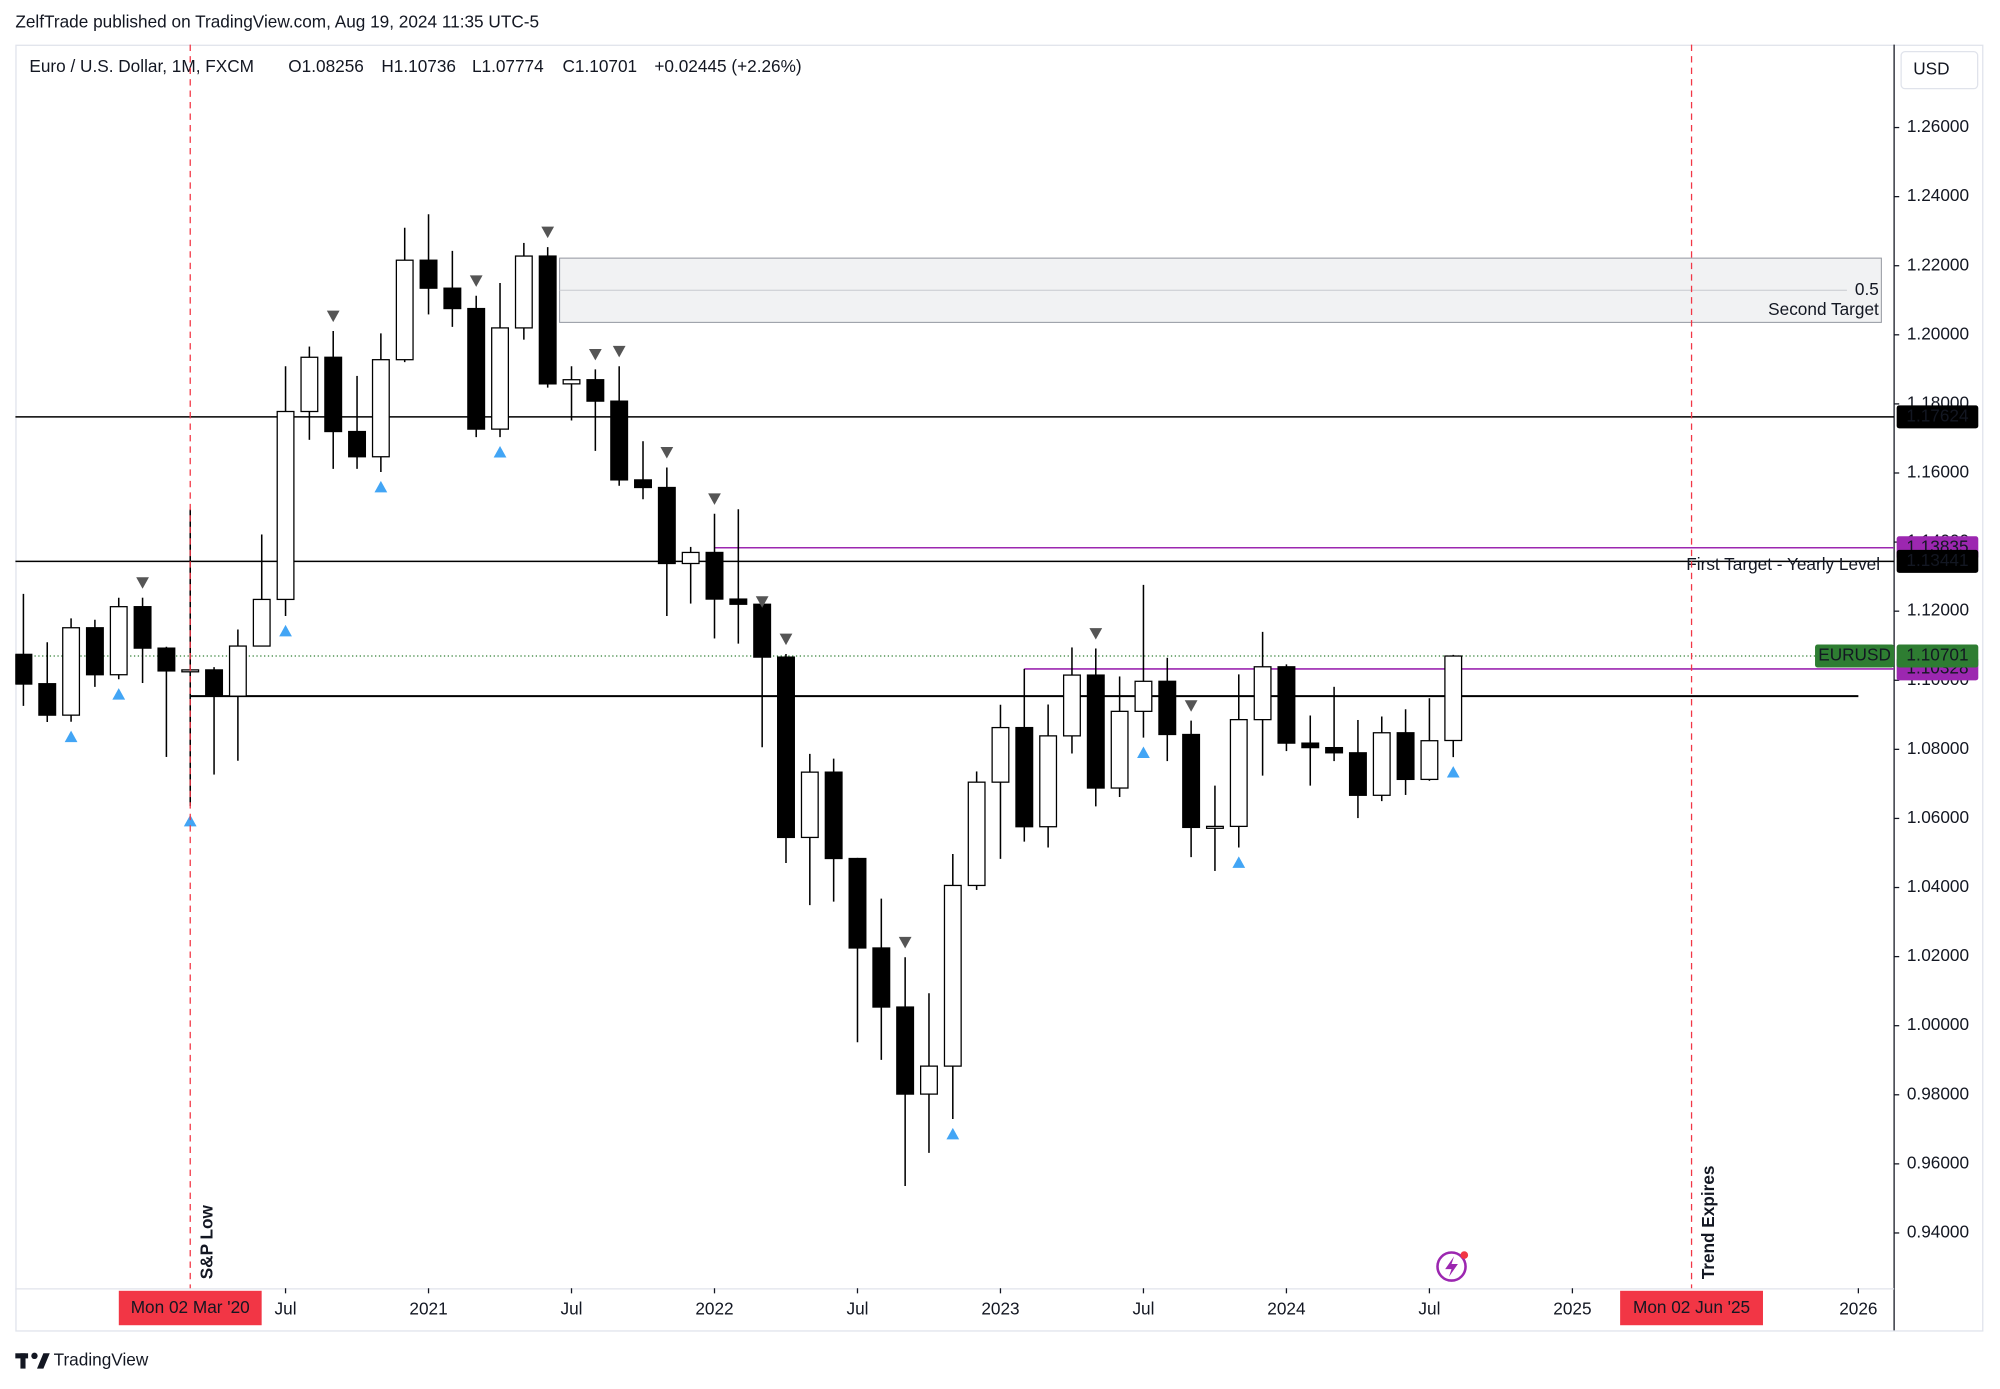 This screenshot has width=2000, height=1389. I want to click on y-tick-label: 1.06000, so click(1938, 817).